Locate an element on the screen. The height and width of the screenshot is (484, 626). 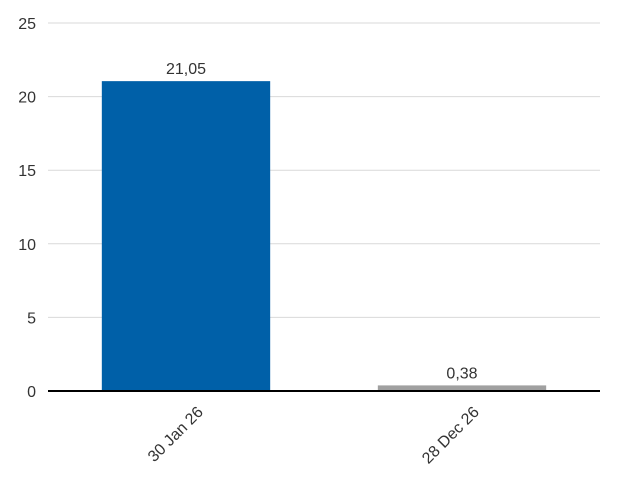
data-label: 0,38 is located at coordinates (461, 373).